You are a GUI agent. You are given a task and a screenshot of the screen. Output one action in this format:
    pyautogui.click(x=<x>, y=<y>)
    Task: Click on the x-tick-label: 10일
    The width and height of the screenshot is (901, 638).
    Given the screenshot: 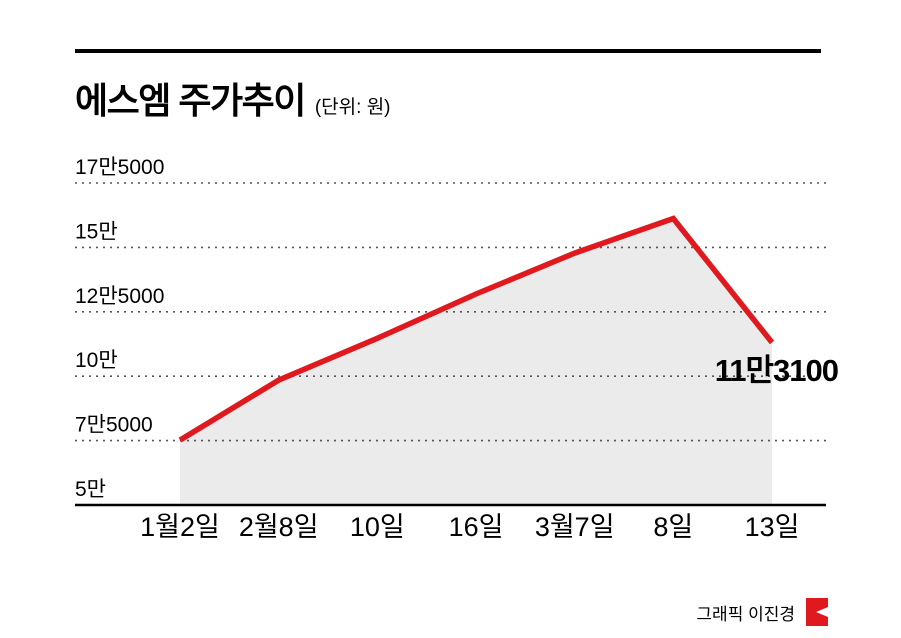 What is the action you would take?
    pyautogui.click(x=377, y=527)
    